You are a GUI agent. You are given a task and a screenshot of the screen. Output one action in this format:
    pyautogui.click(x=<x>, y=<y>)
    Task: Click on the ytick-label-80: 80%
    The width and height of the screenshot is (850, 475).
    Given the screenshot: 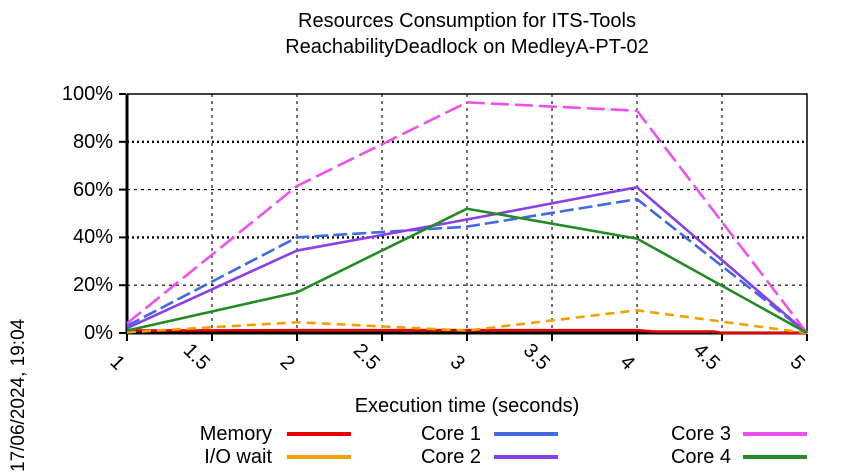 What is the action you would take?
    pyautogui.click(x=92, y=141)
    